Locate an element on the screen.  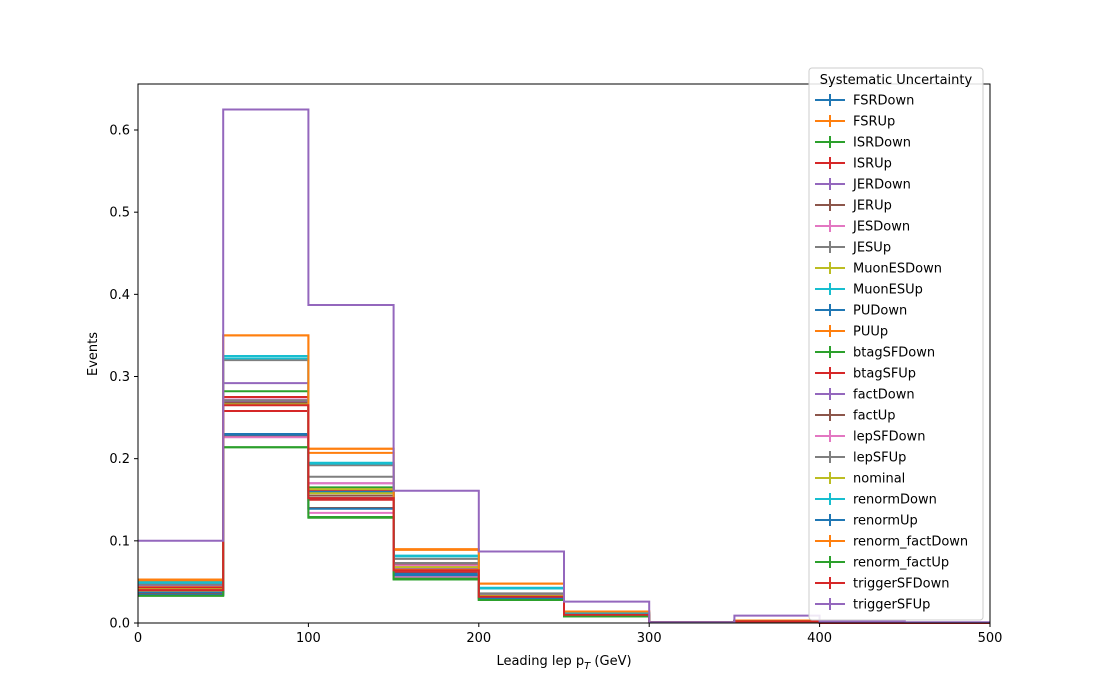
legend-entry-JESUp: JESUp is located at coordinates (853, 248).